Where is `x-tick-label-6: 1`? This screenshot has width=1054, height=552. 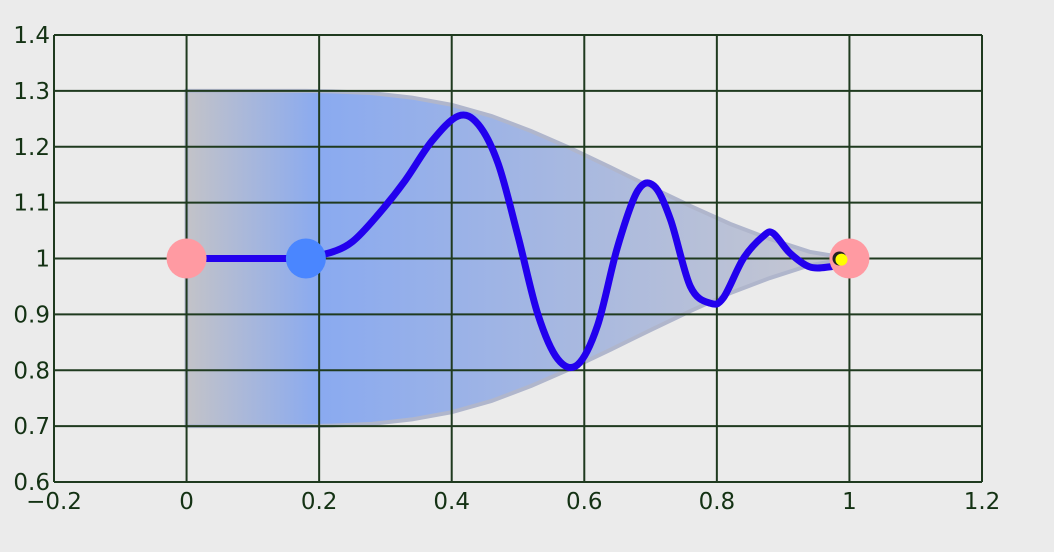
x-tick-label-6: 1 is located at coordinates (849, 502).